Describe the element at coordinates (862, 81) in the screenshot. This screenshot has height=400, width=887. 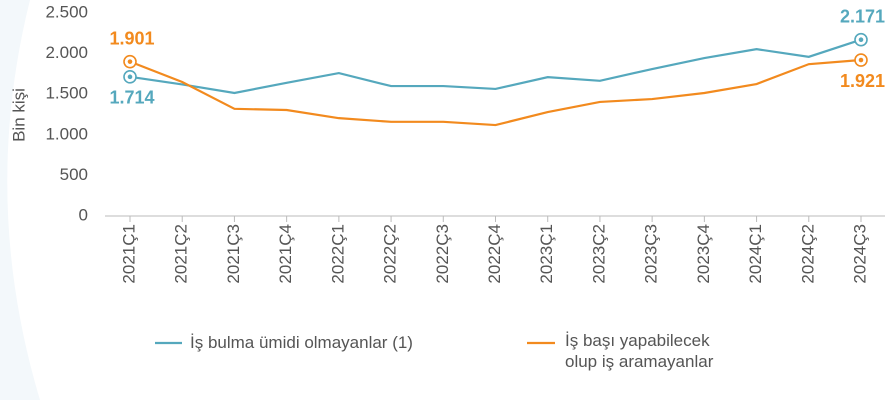
I see `data-label: 1.921` at that location.